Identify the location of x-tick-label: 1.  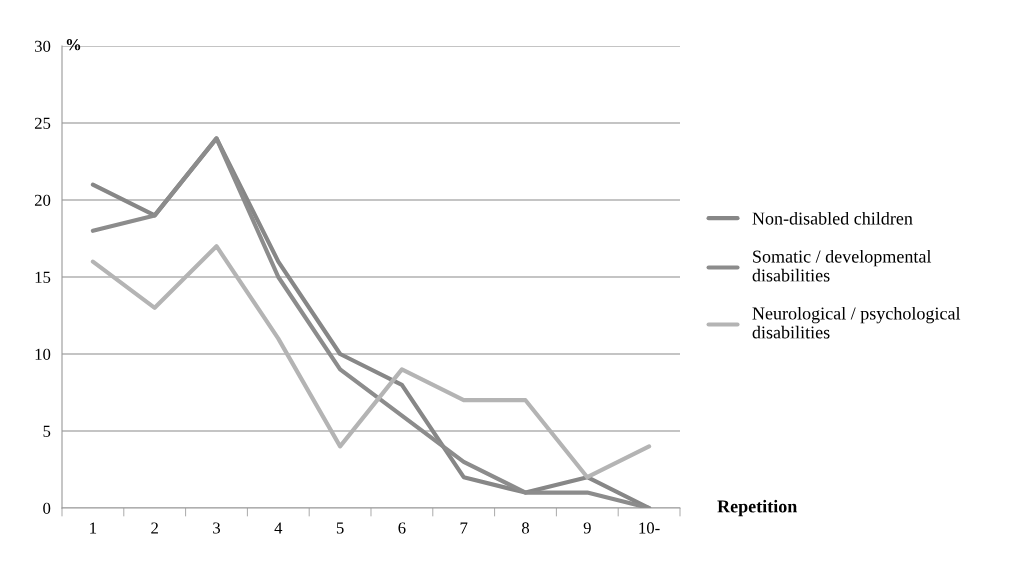
(93, 528).